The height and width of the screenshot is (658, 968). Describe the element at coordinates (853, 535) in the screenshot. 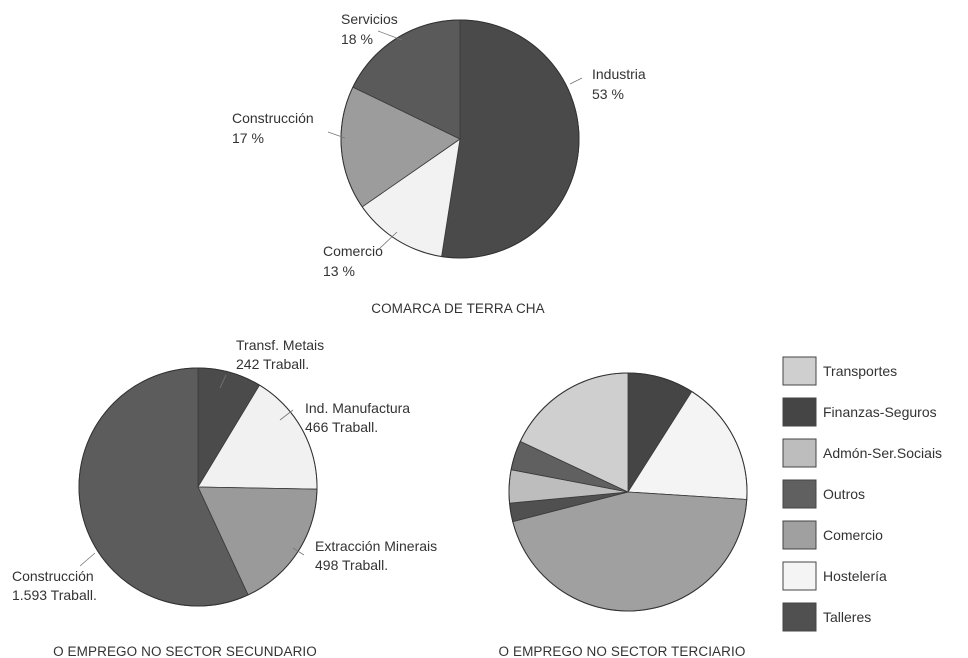

I see `legend-label-comercio: Comercio` at that location.